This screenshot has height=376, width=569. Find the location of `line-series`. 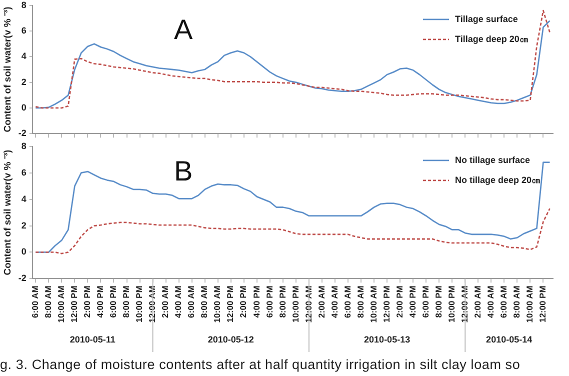

line-series is located at coordinates (292, 231).